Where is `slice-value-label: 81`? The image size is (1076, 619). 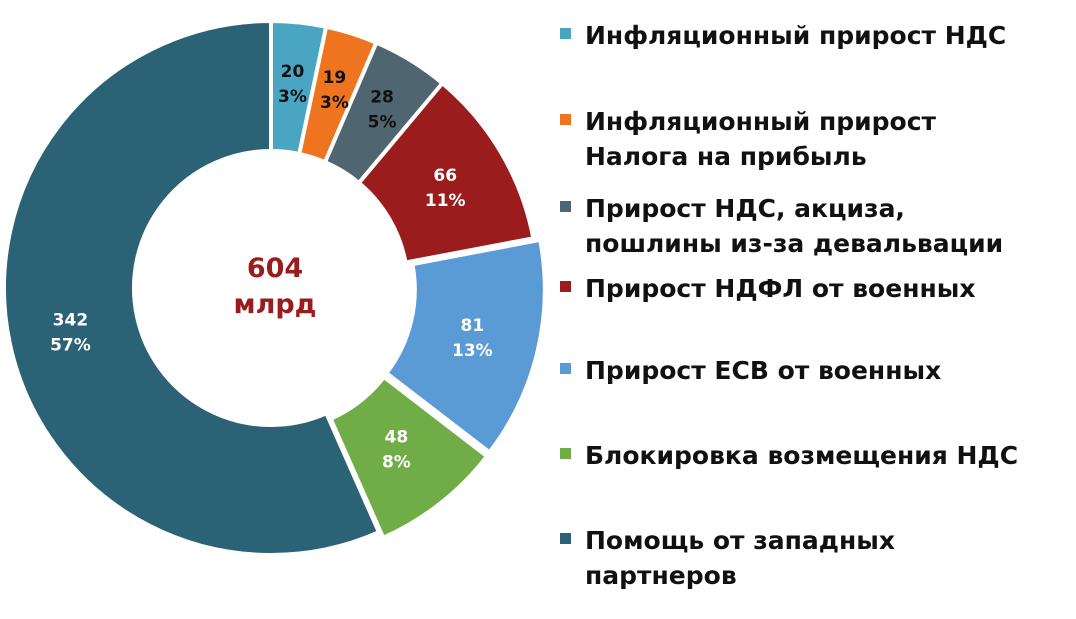
slice-value-label: 81 is located at coordinates (473, 326).